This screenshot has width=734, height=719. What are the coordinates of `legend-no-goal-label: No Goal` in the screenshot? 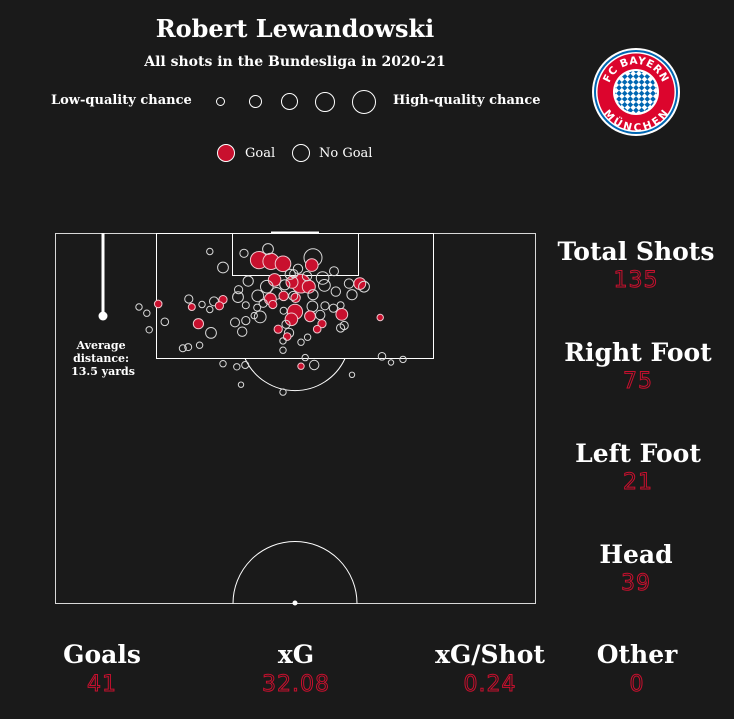 It's located at (346, 153).